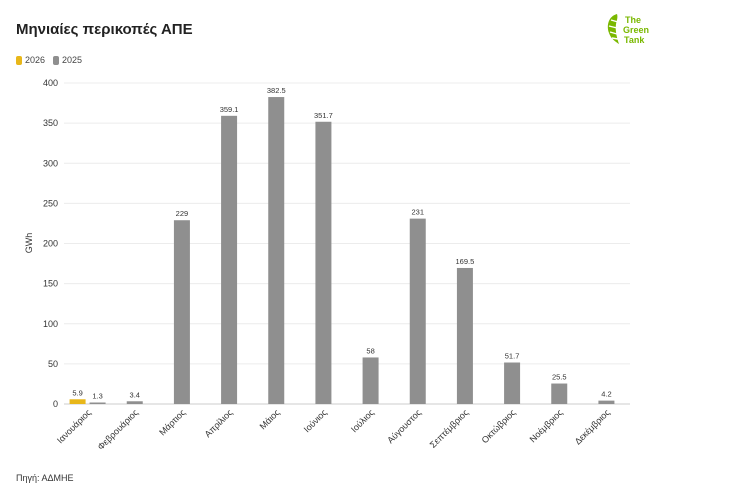  Describe the element at coordinates (229, 109) in the screenshot. I see `data-label-2025: 359.1` at that location.